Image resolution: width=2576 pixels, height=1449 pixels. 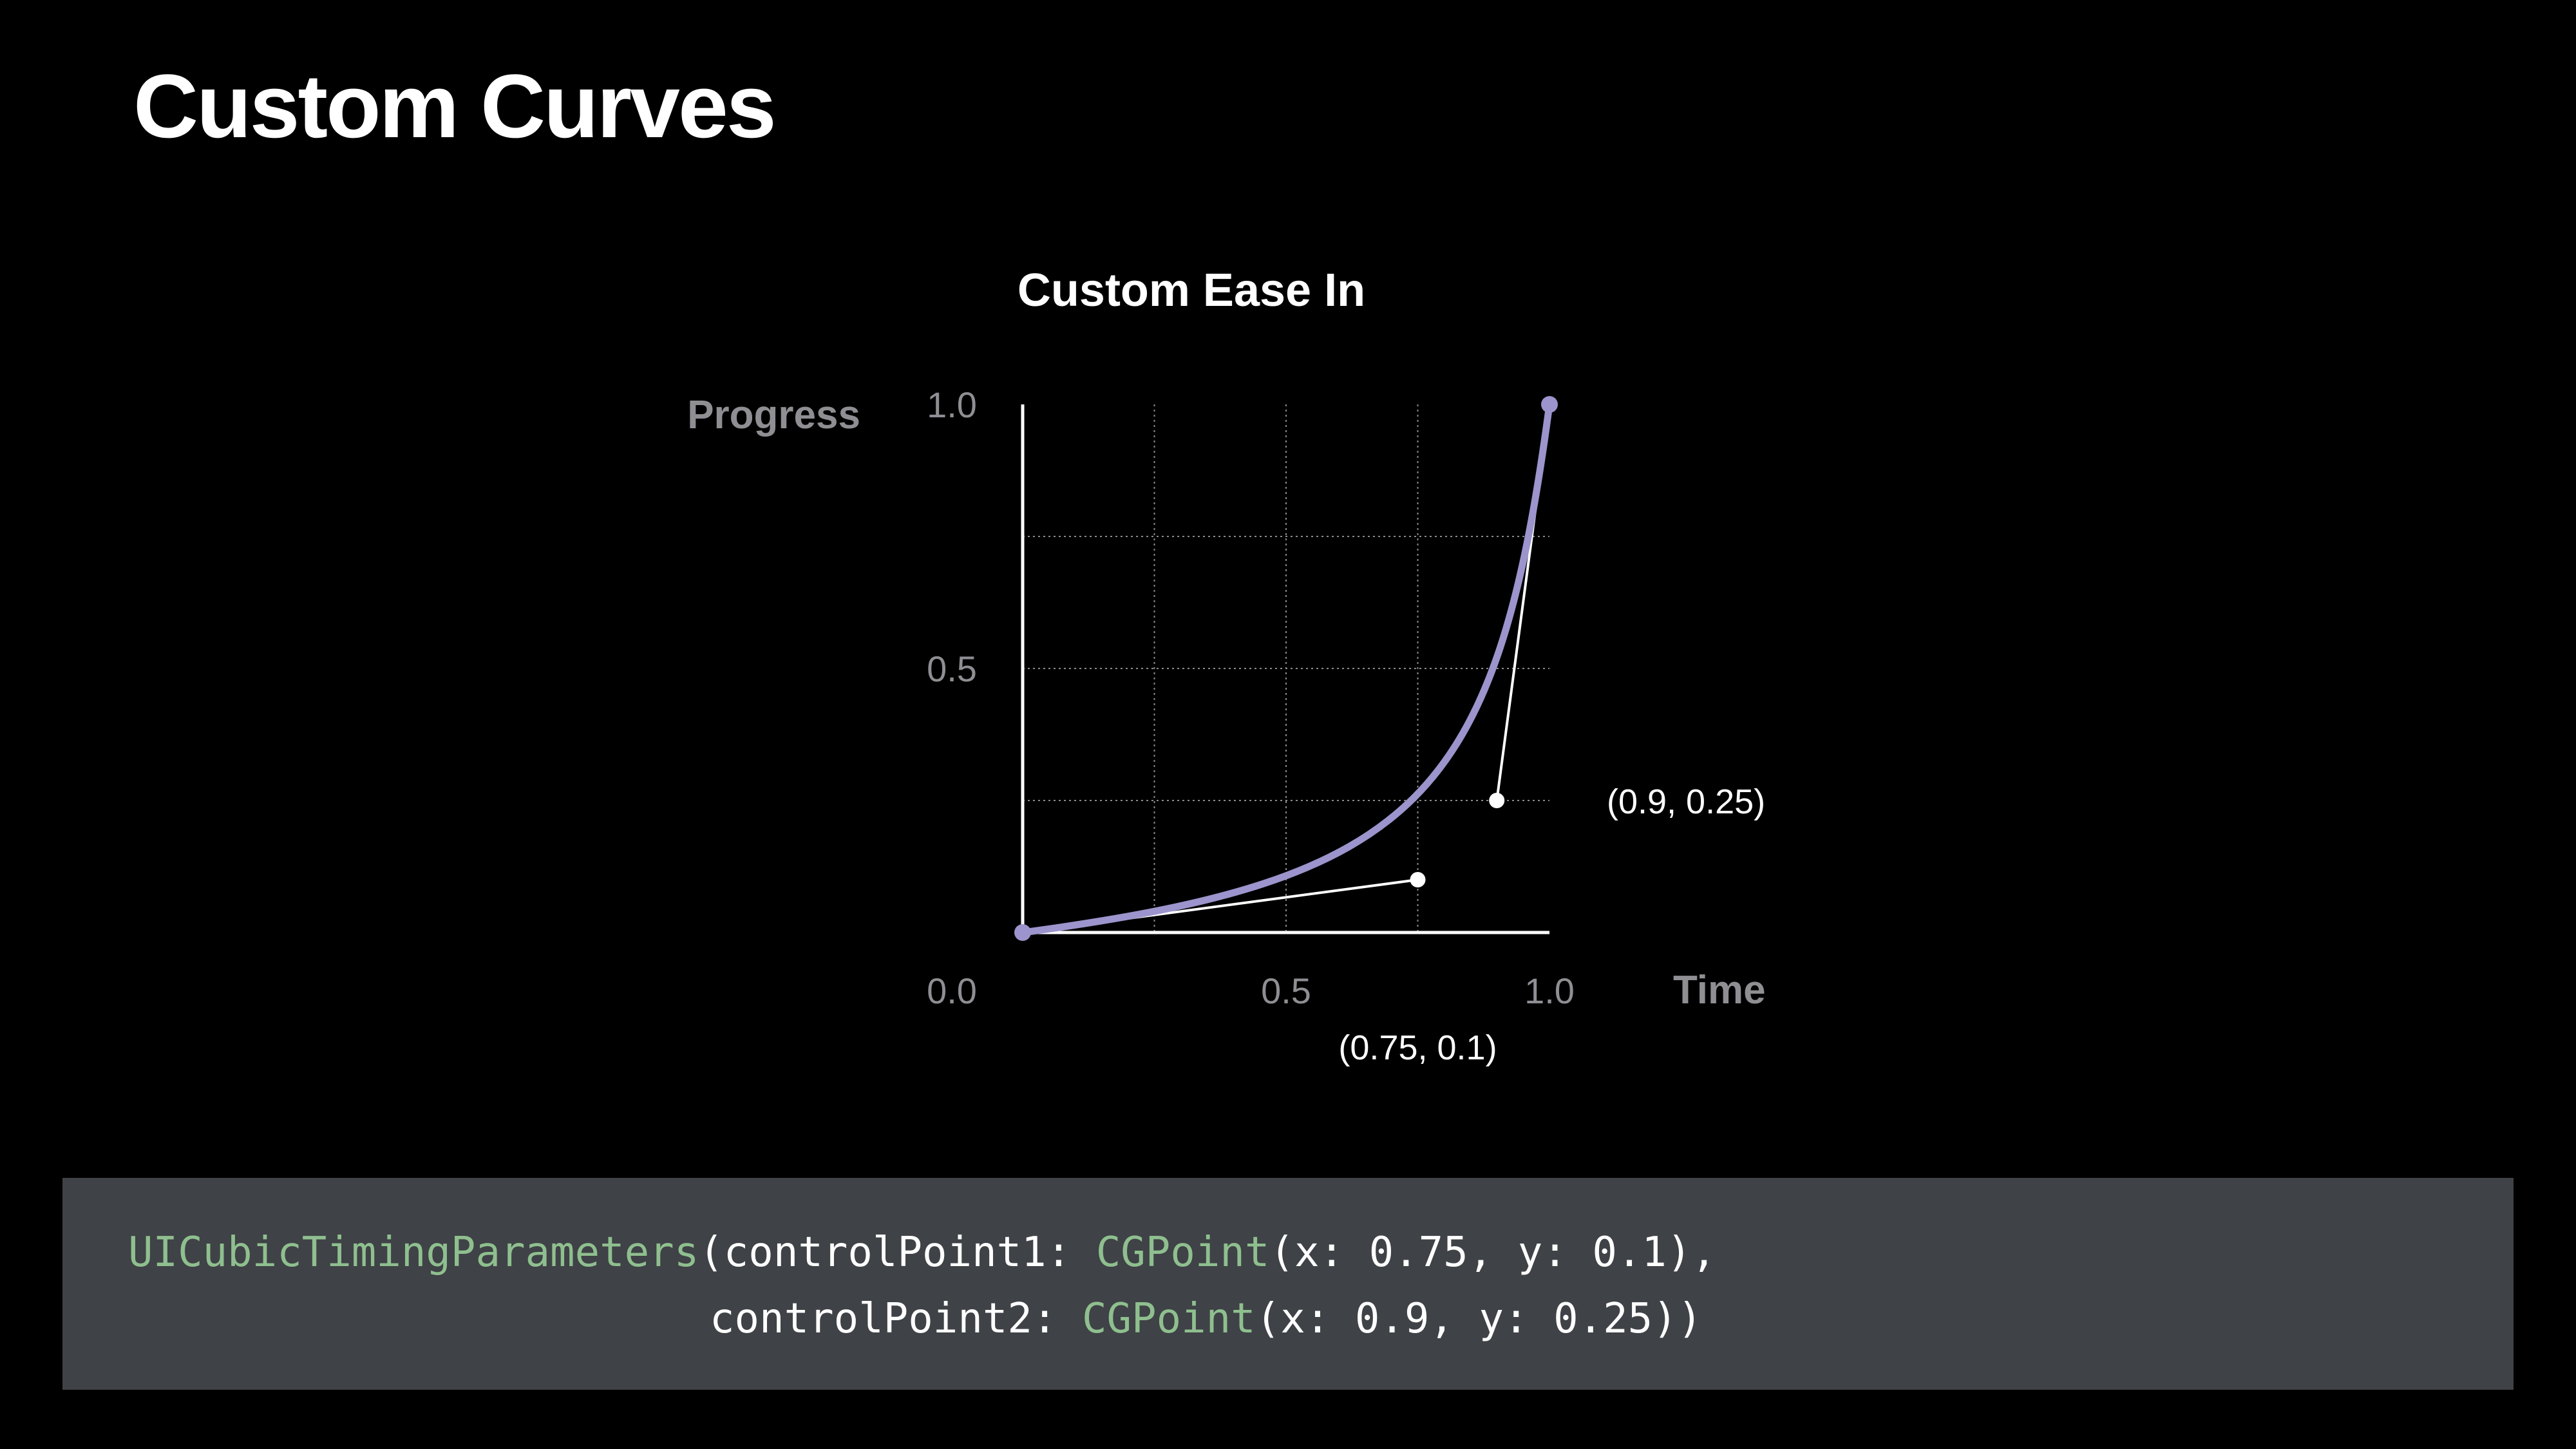 What do you see at coordinates (1191, 290) in the screenshot?
I see `chart-title: Custom Ease In` at bounding box center [1191, 290].